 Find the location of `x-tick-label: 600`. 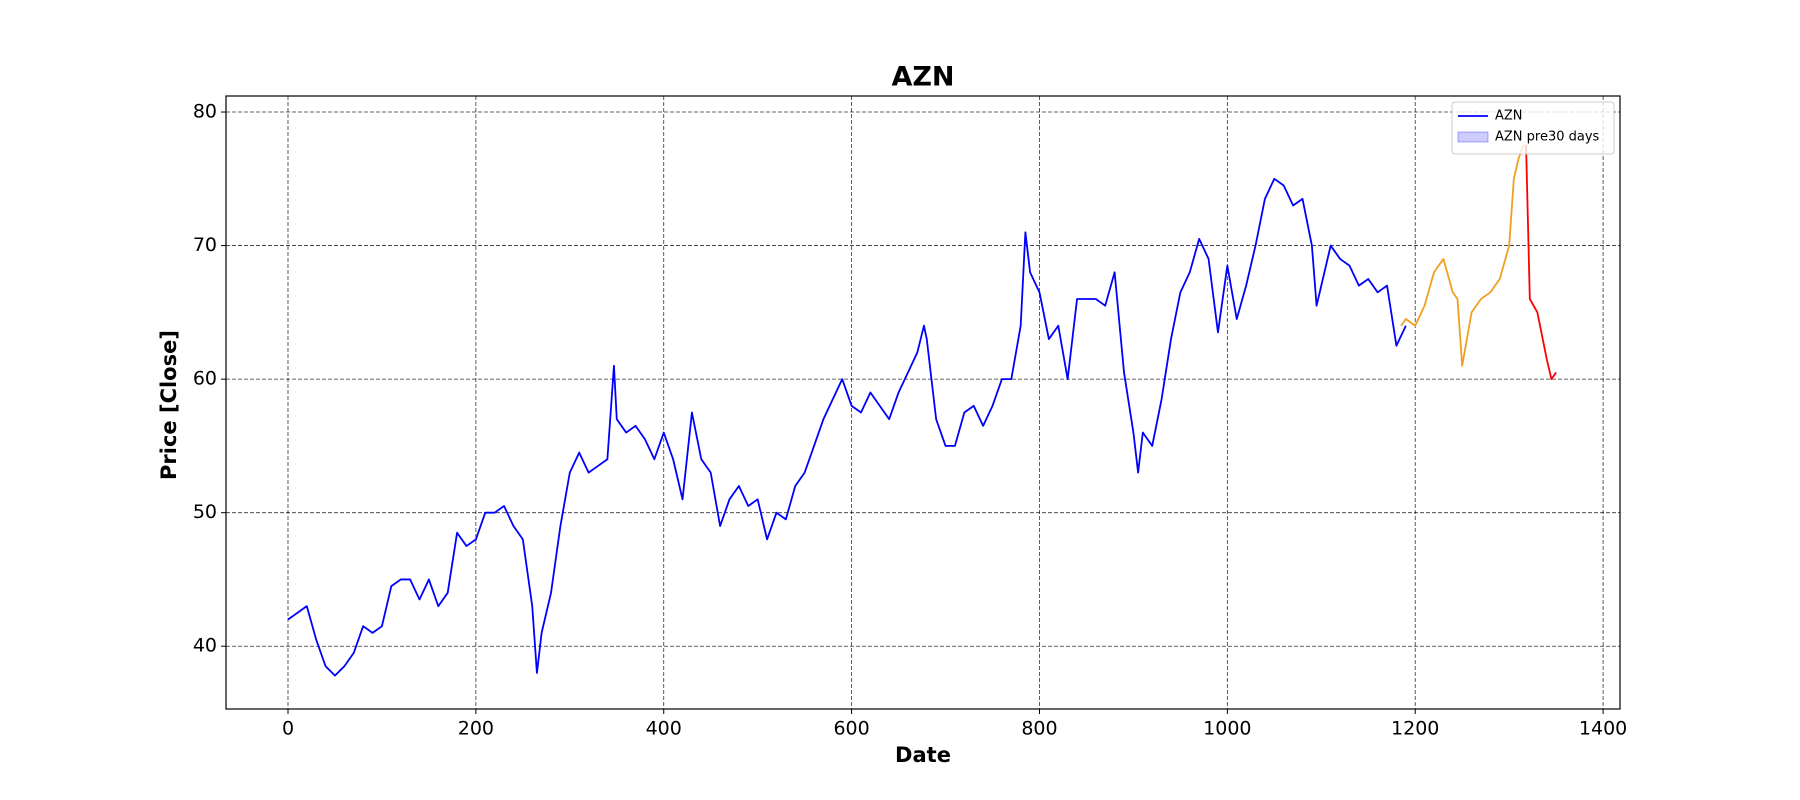

x-tick-label: 600 is located at coordinates (851, 729).